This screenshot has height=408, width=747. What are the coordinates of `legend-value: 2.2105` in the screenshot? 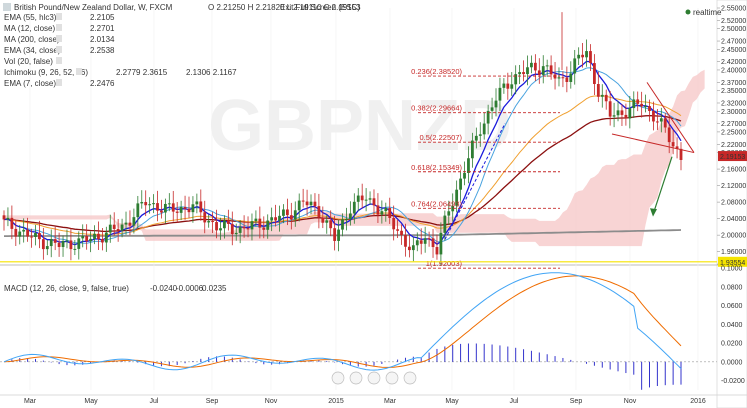 It's located at (102, 17).